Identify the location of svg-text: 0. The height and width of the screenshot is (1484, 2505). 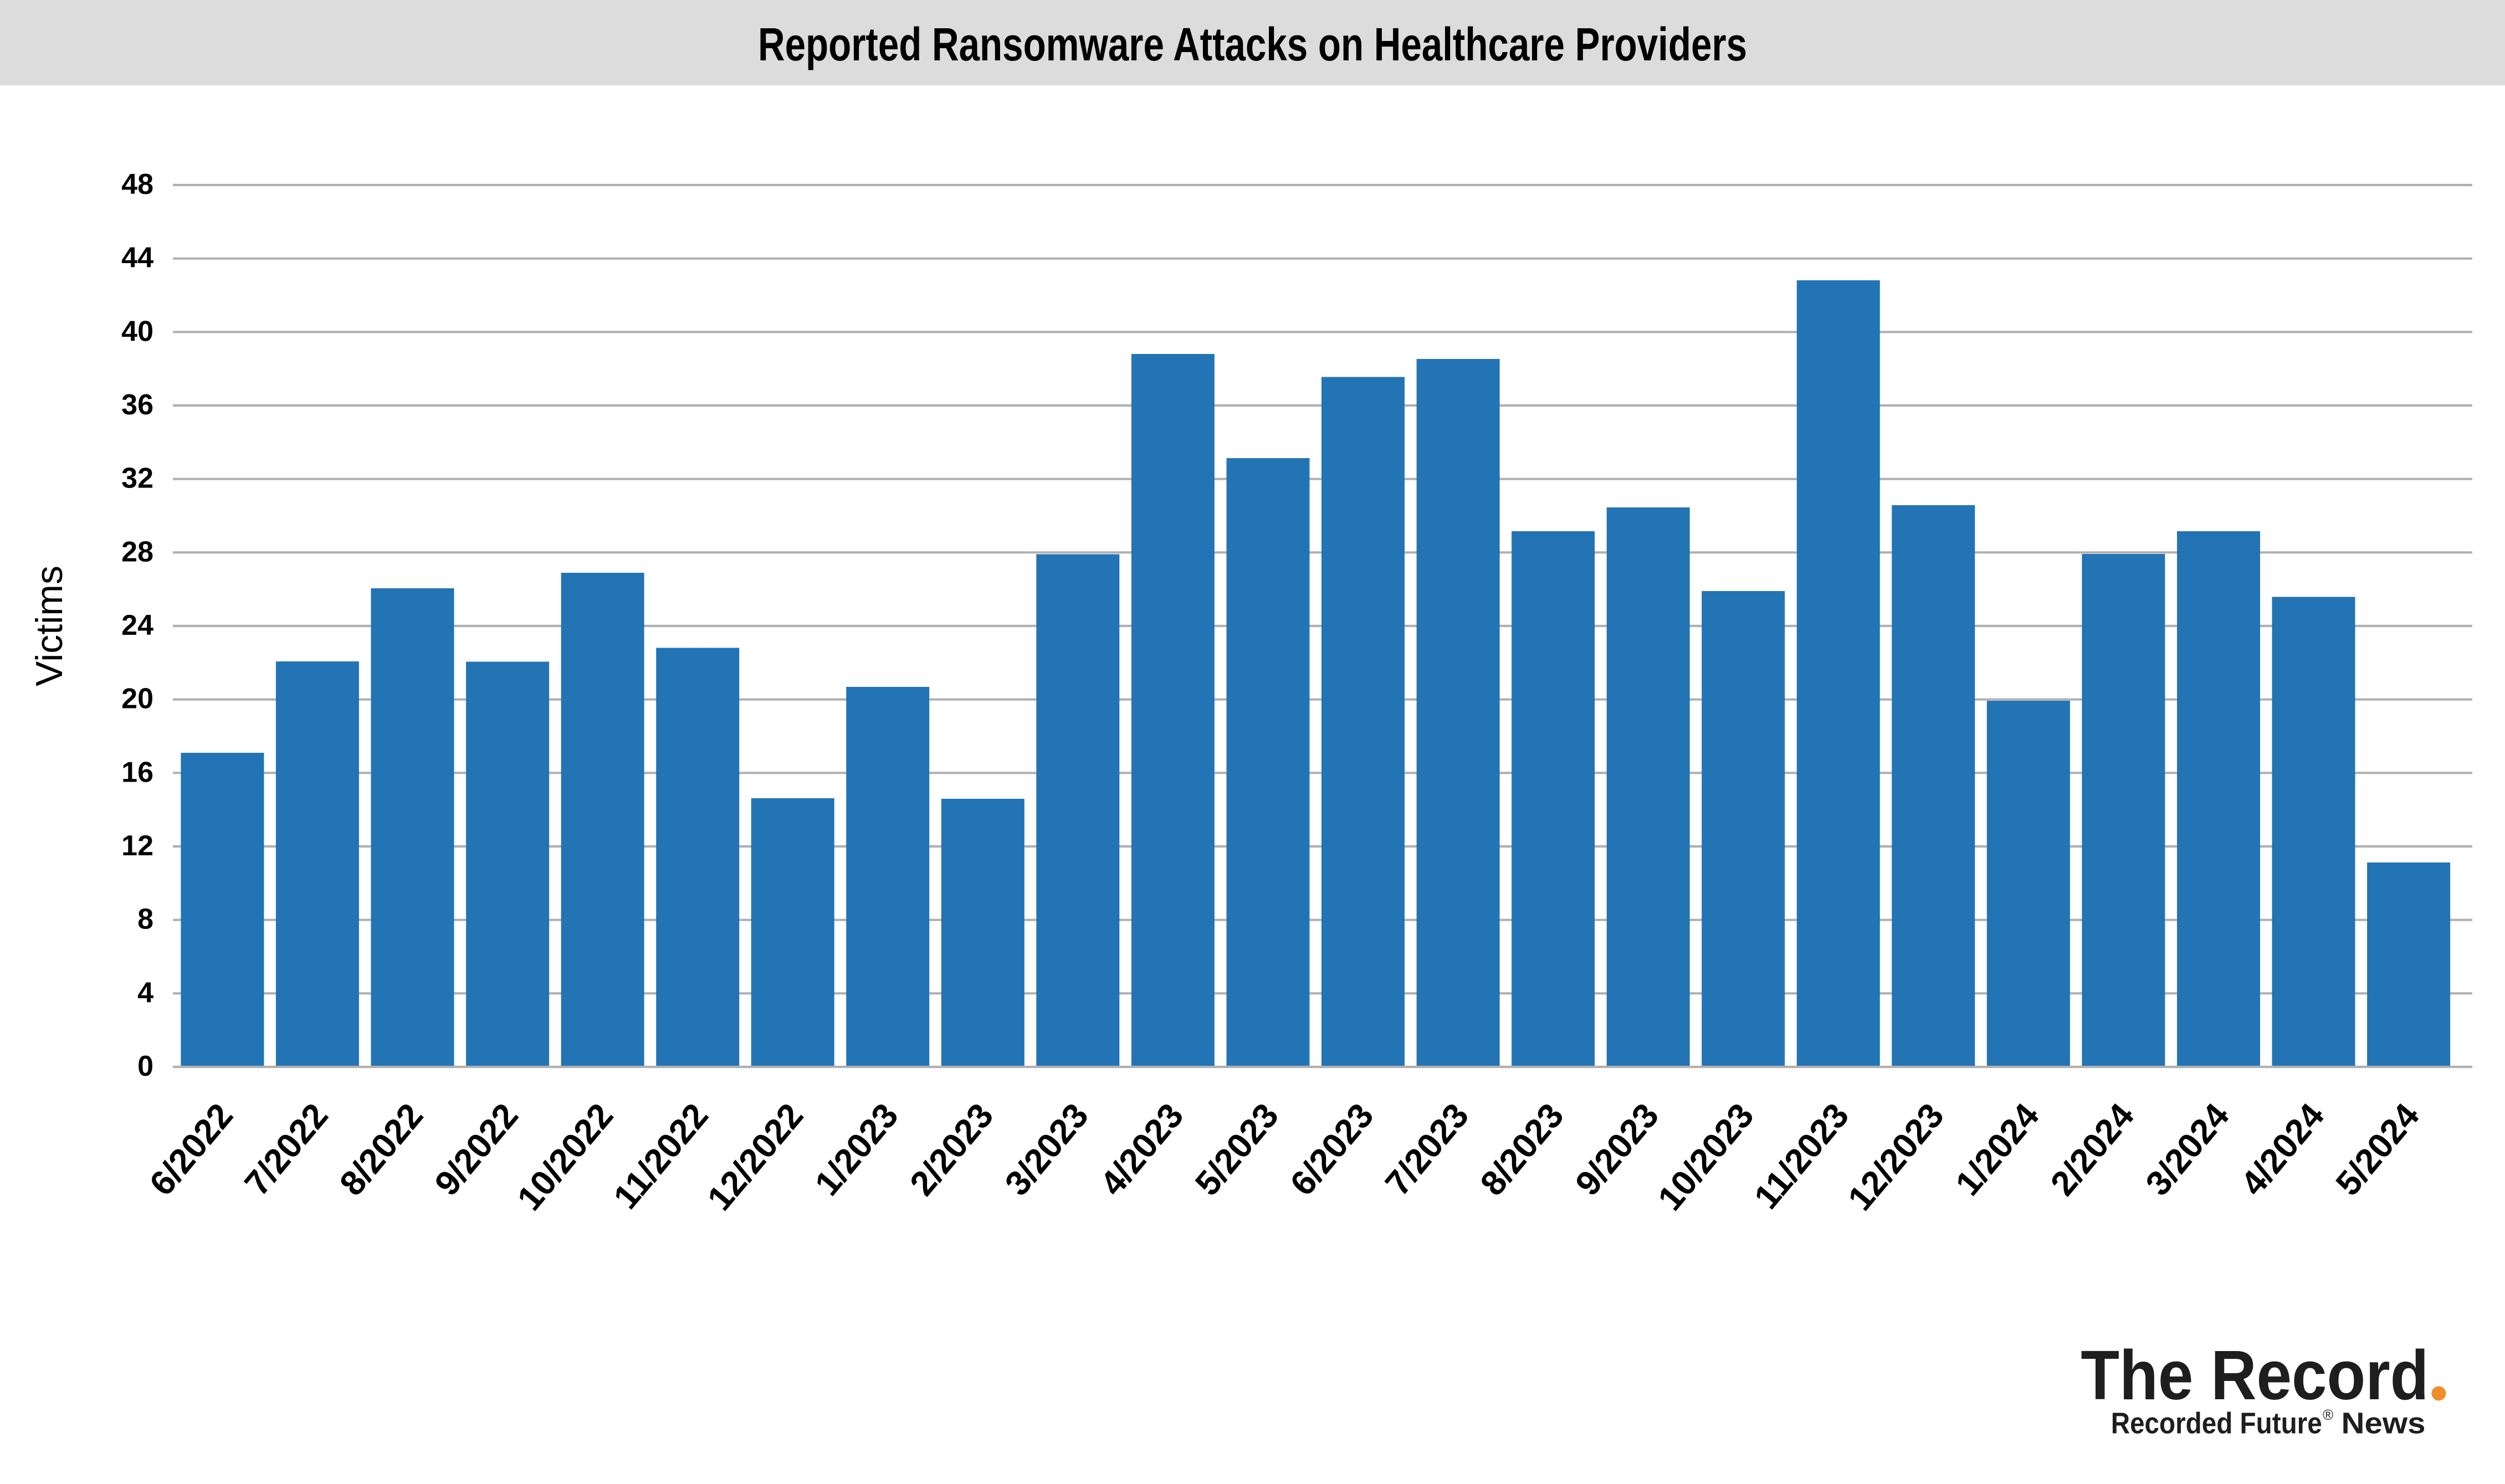
(145, 1066).